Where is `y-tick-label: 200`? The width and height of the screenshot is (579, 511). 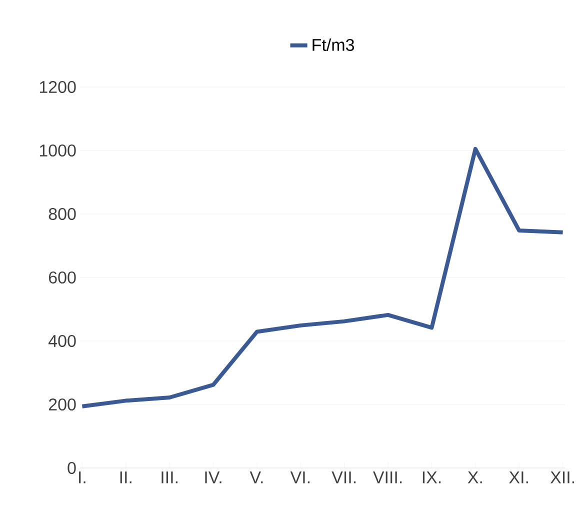
y-tick-label: 200 is located at coordinates (62, 404).